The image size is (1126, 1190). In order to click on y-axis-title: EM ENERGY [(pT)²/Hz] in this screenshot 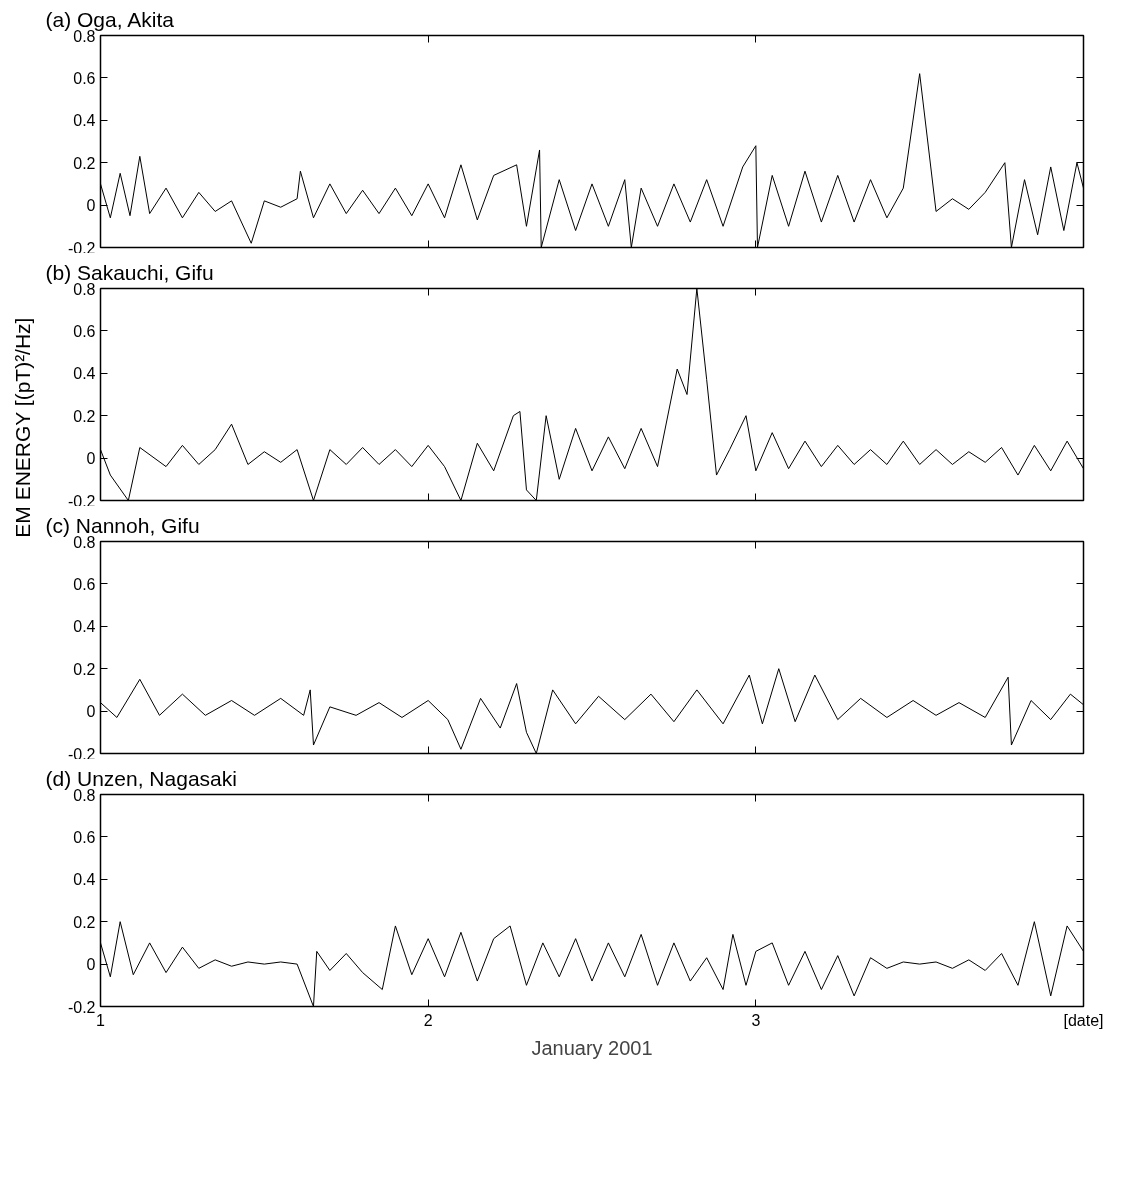, I will do `click(22, 427)`.